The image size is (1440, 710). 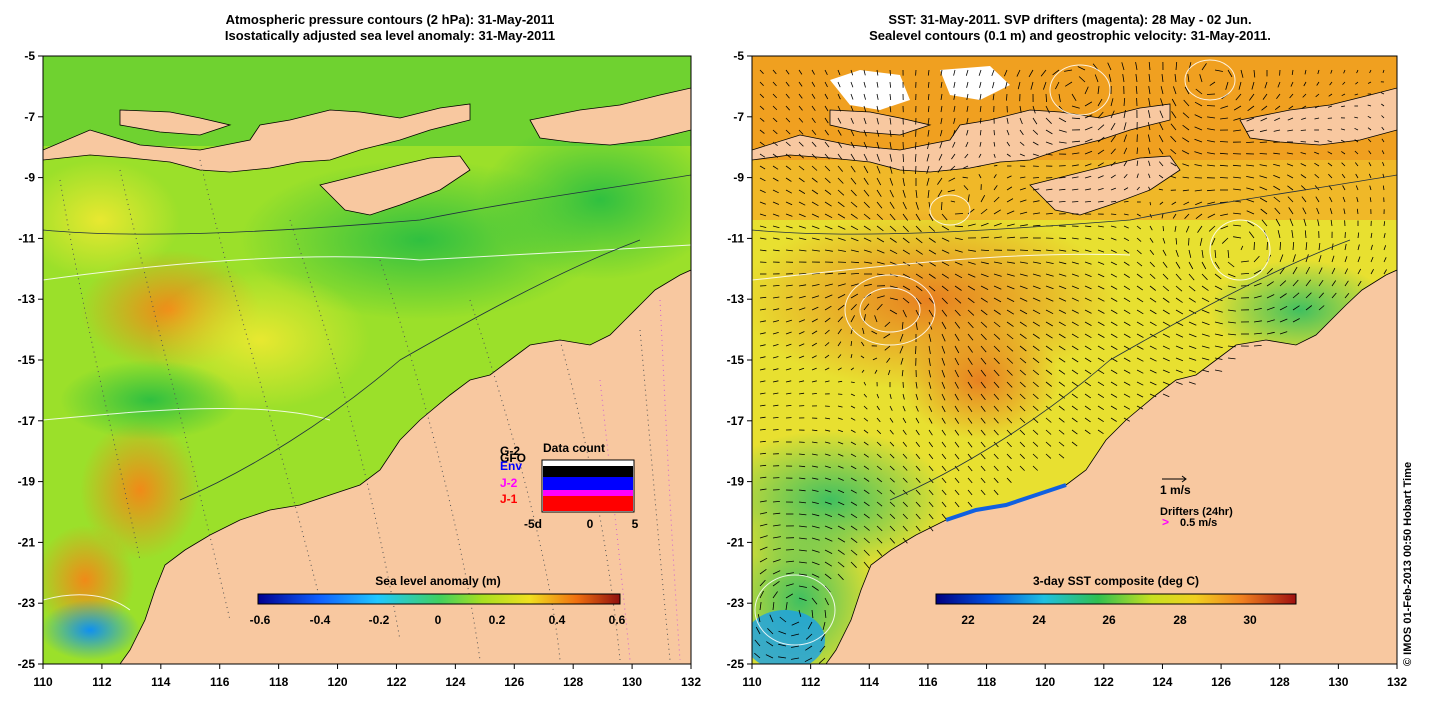 I want to click on lon-tick-label: 126, so click(x=514, y=682).